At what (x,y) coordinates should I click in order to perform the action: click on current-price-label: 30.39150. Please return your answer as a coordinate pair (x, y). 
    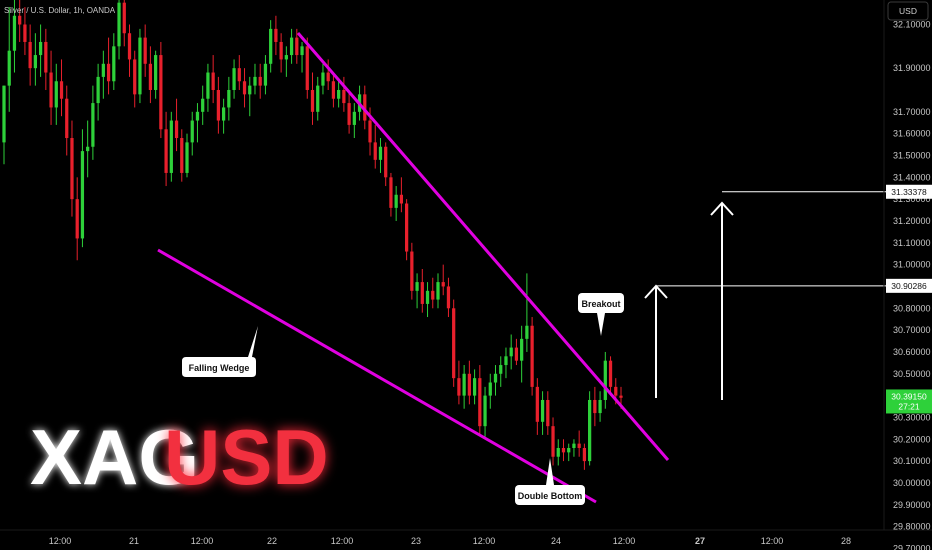
    Looking at the image, I should click on (909, 396).